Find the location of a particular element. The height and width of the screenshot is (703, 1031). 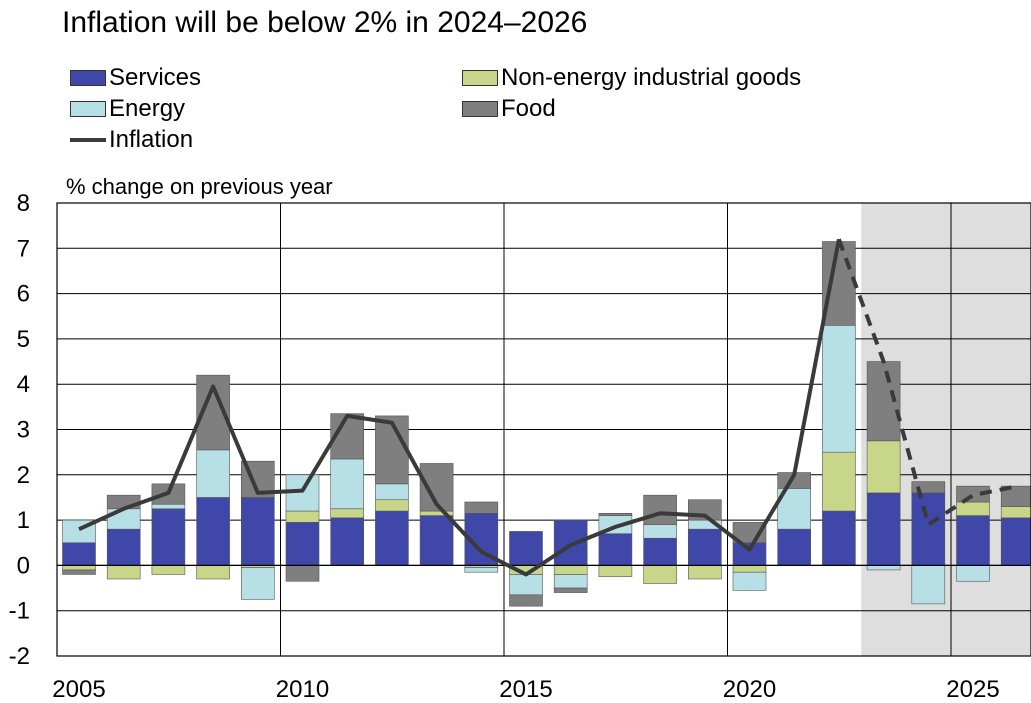

legend-swatch-food is located at coordinates (480, 109).